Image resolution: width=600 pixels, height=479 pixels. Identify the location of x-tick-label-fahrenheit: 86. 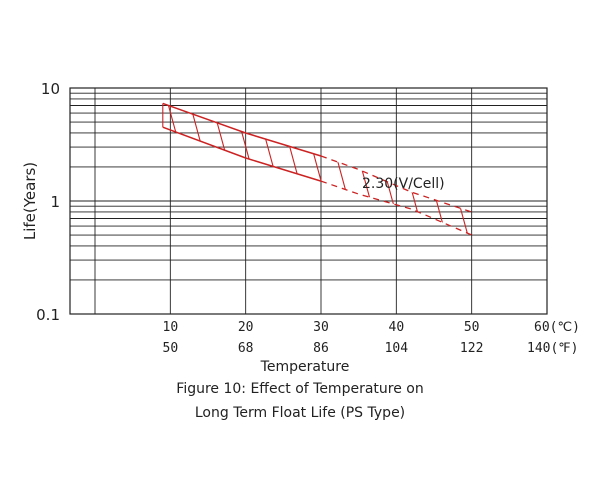
(321, 348).